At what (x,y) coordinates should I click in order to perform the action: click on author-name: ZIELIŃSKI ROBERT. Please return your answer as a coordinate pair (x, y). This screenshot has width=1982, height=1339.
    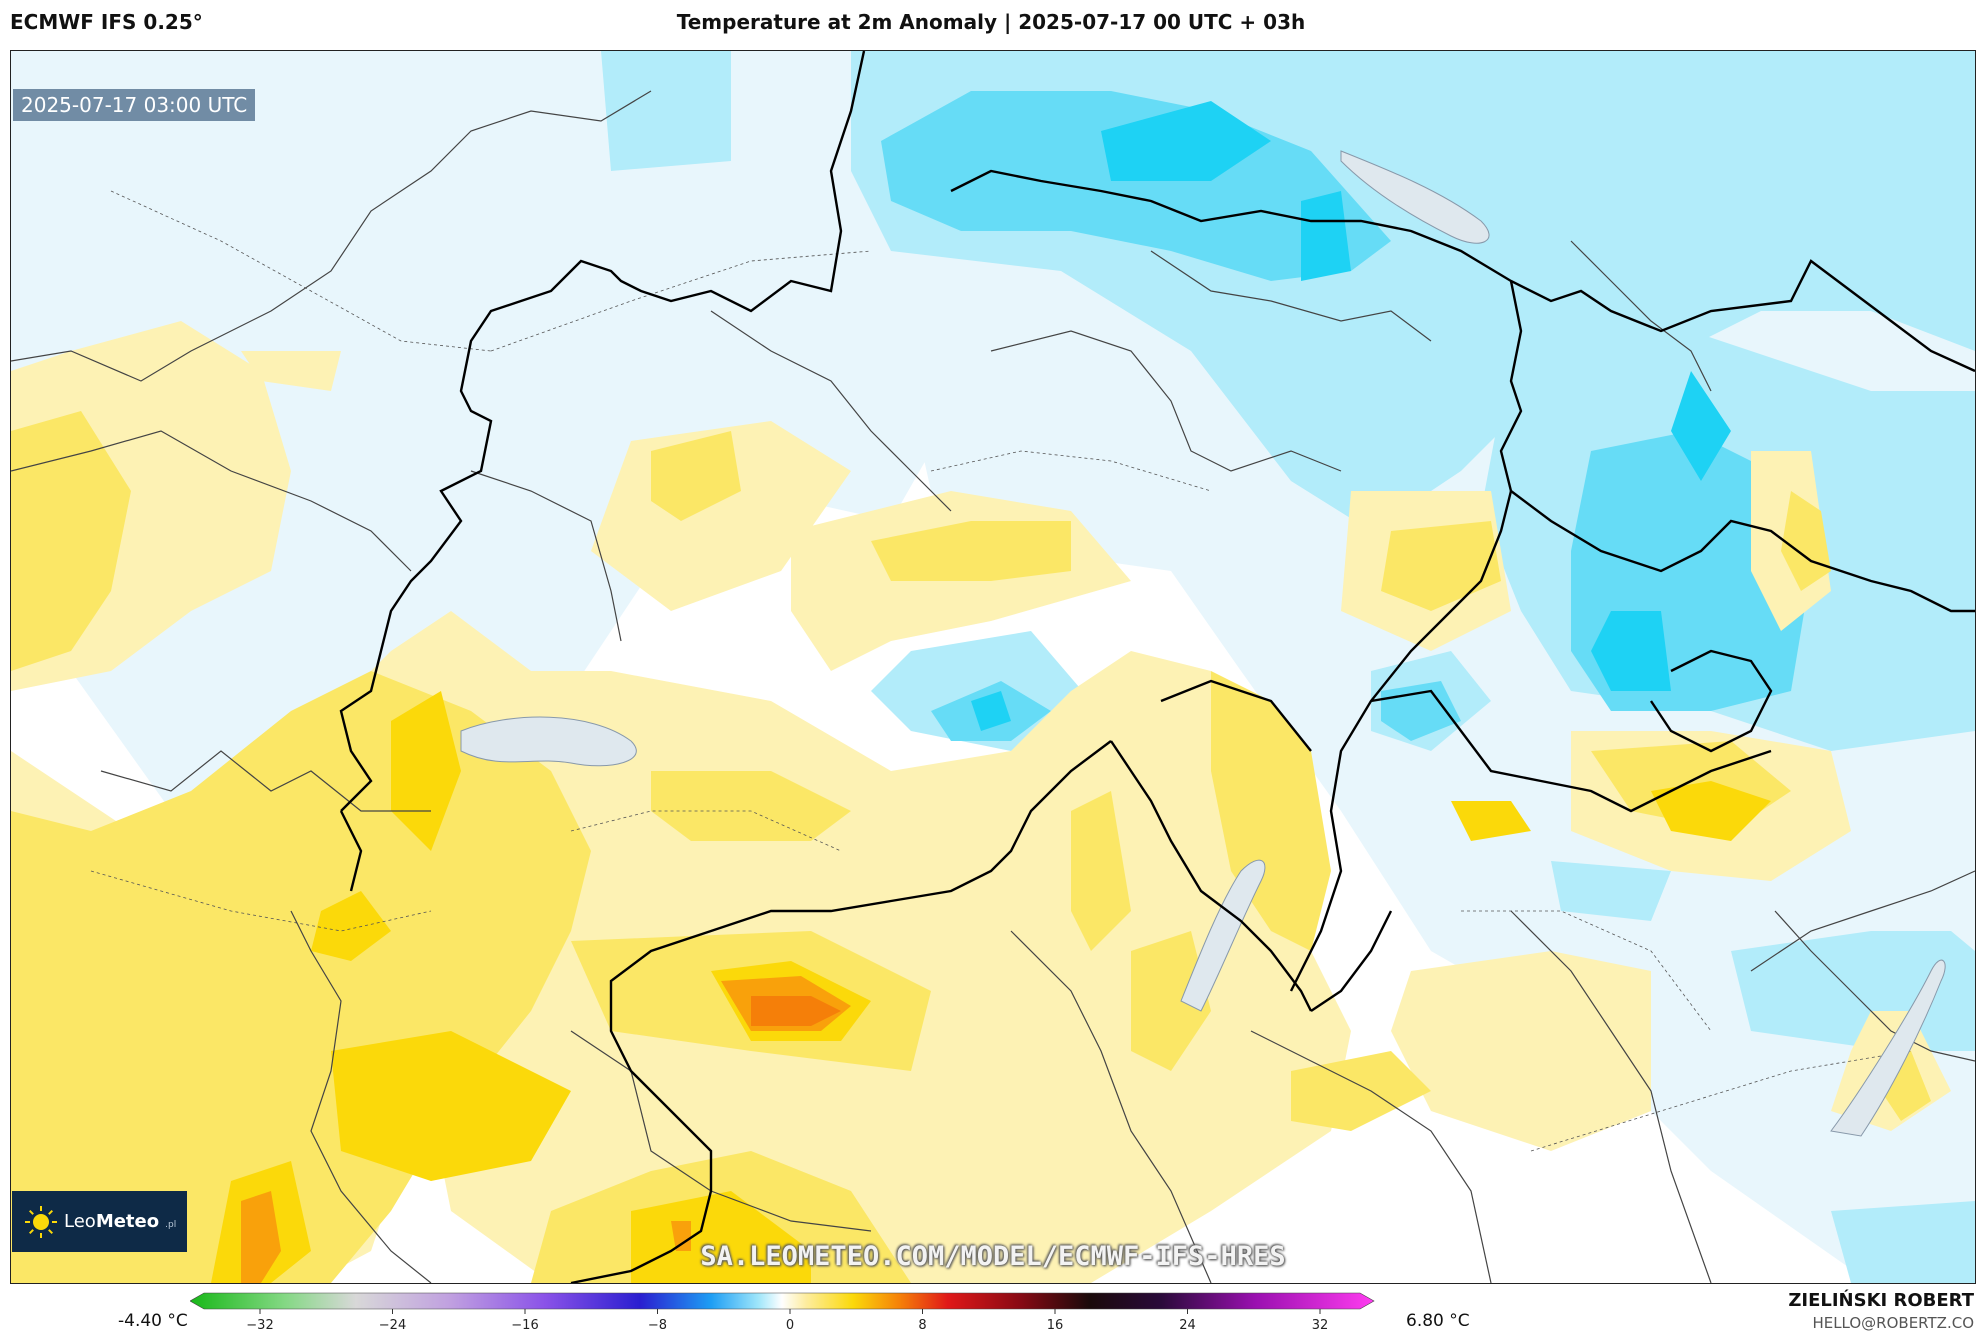
    Looking at the image, I should click on (1881, 1300).